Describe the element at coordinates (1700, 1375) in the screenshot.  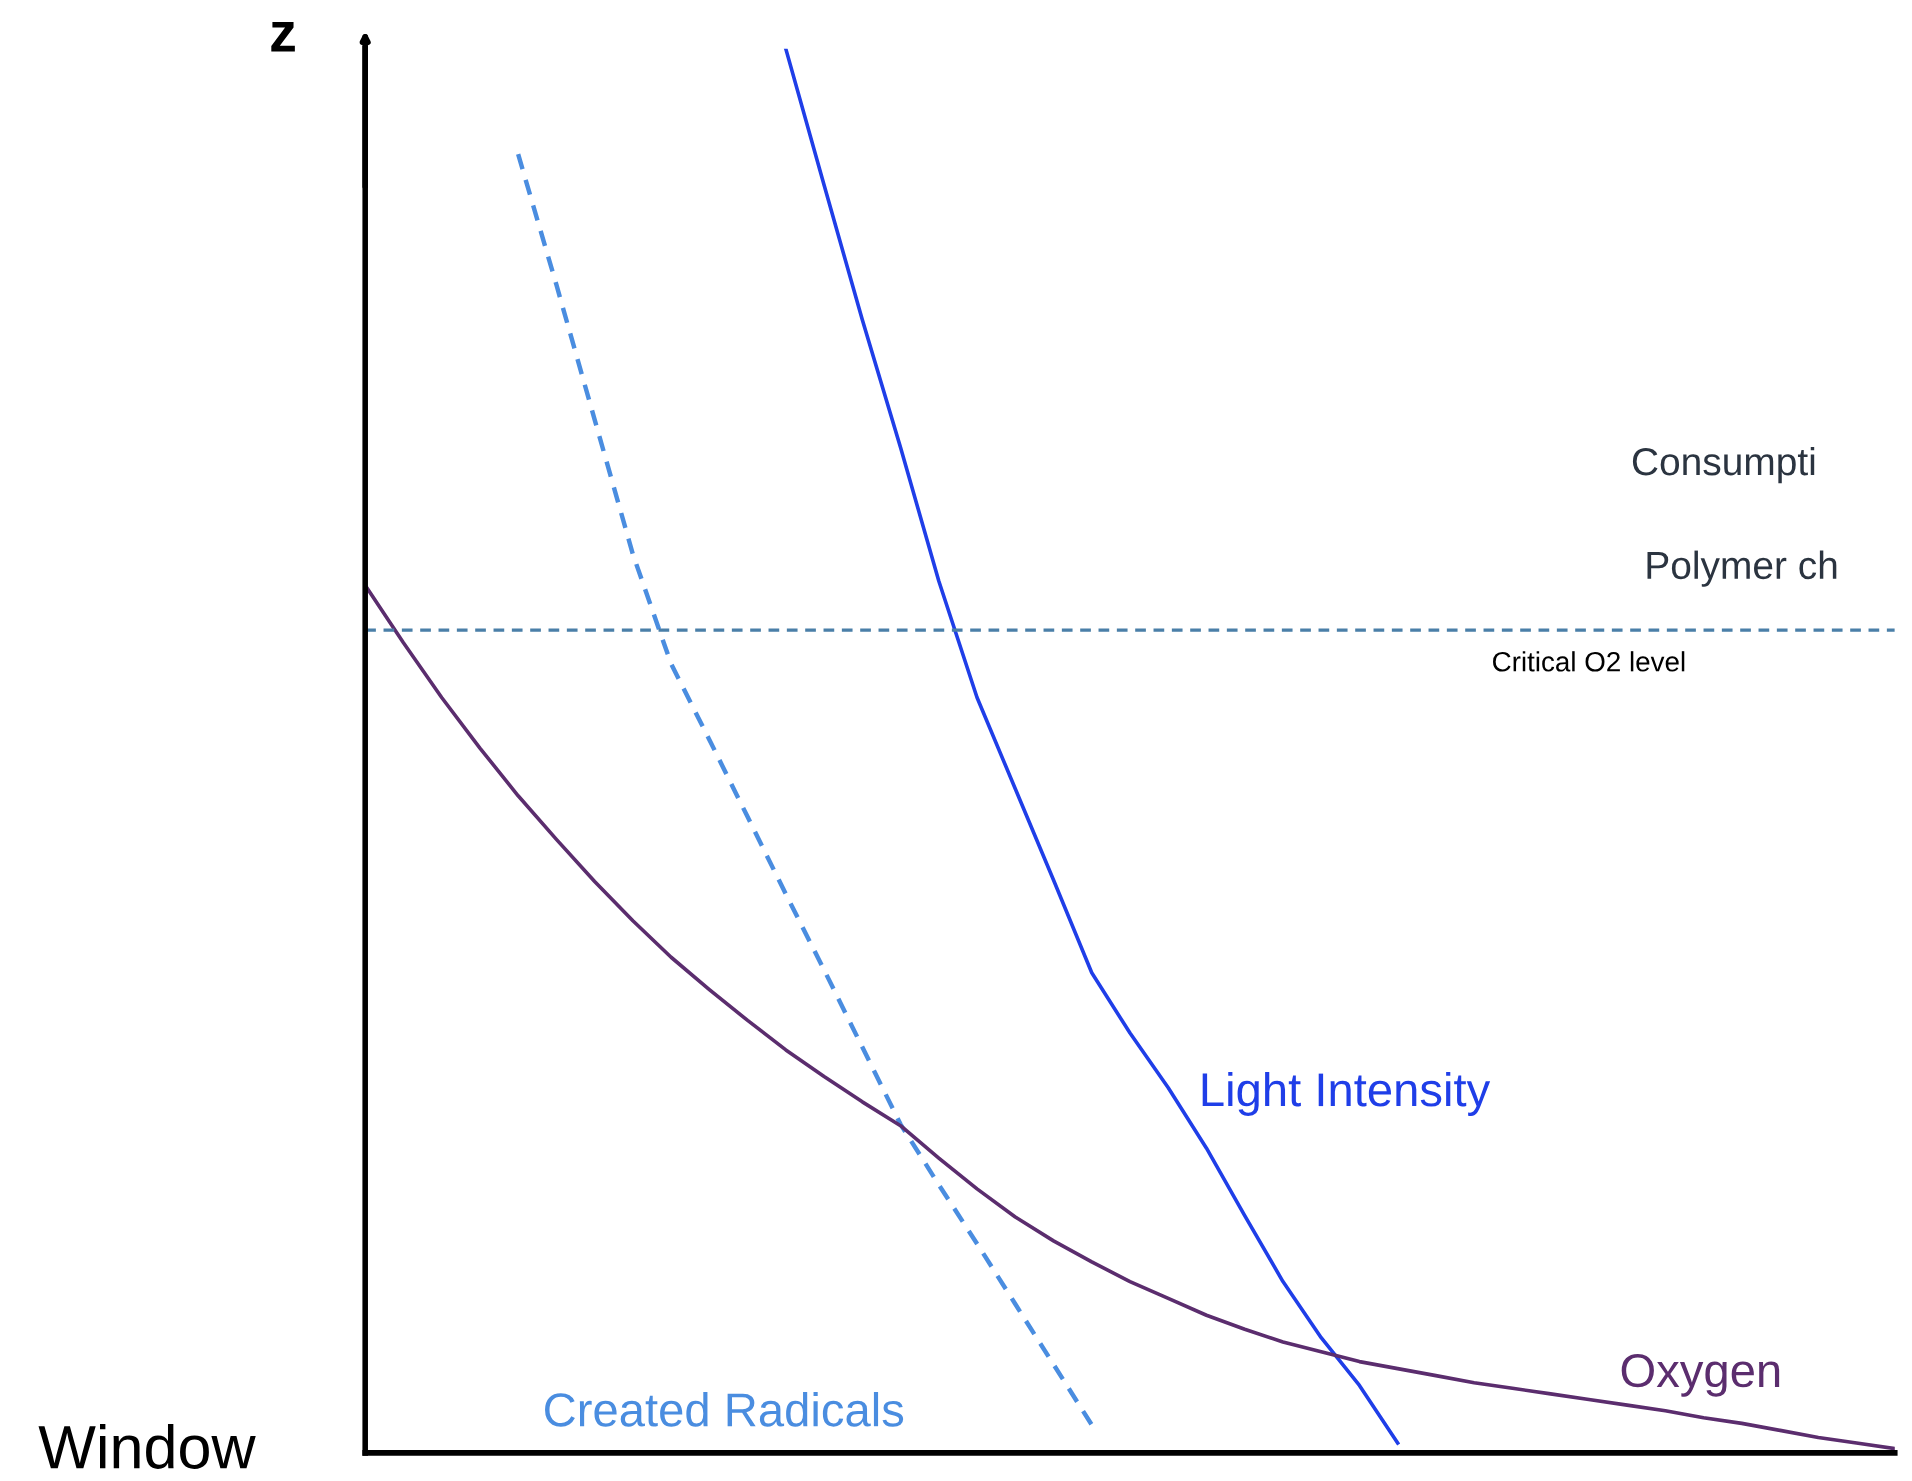
I see `series-label: Oxygen` at that location.